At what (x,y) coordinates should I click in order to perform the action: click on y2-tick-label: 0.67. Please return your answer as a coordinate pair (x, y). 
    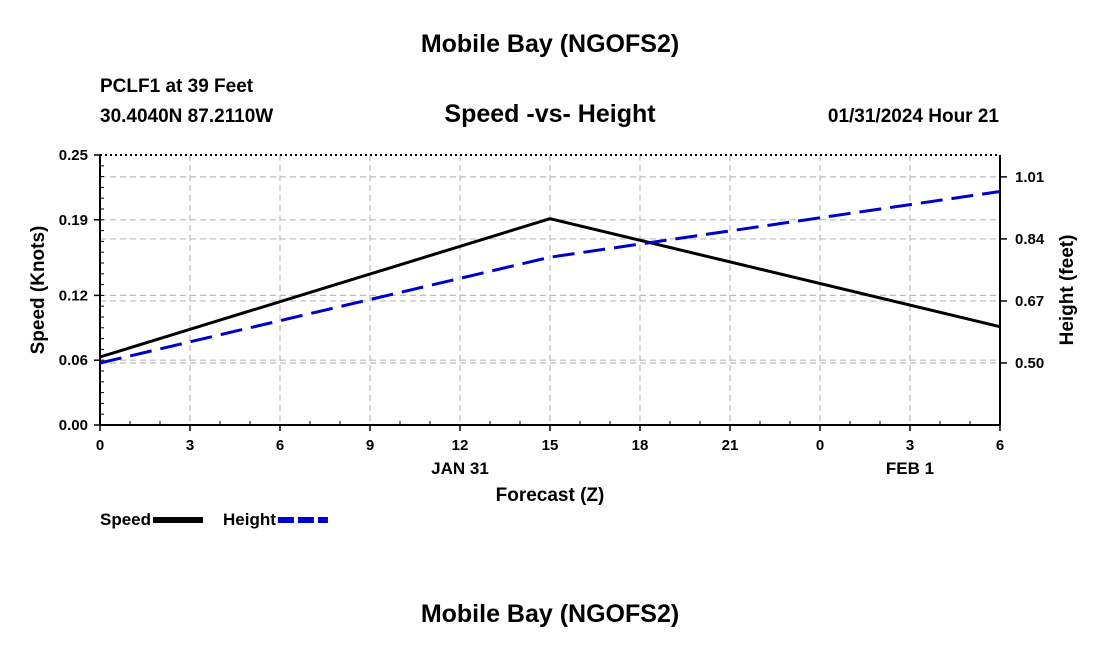
    Looking at the image, I should click on (1029, 301).